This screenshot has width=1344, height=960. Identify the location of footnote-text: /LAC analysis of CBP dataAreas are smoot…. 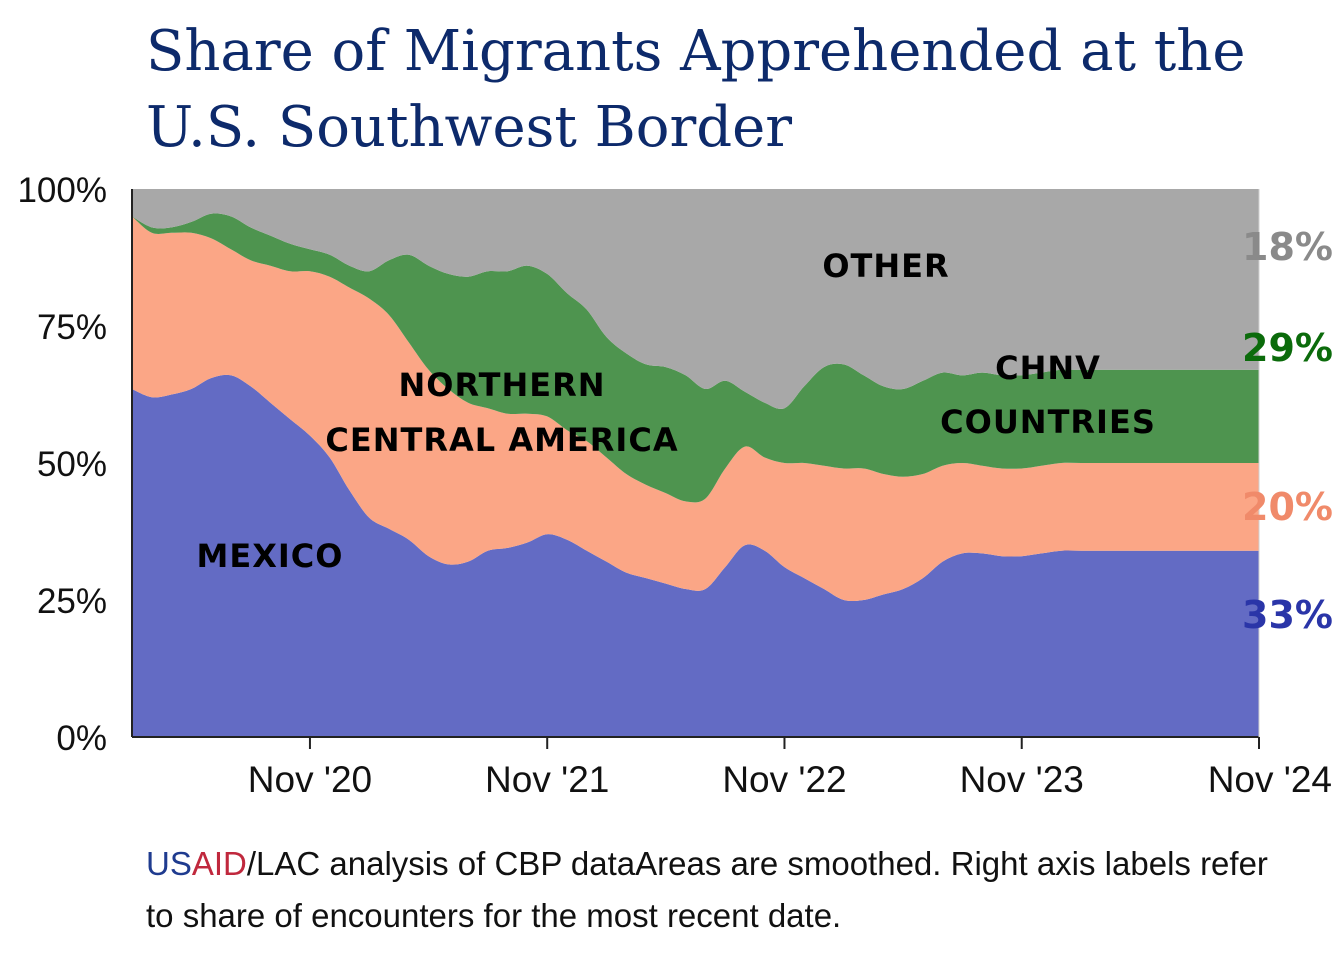
(707, 889).